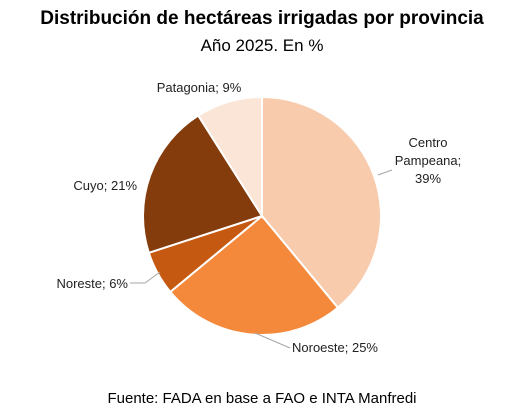  I want to click on data-label-noreste: Noreste; 6%, so click(92, 283).